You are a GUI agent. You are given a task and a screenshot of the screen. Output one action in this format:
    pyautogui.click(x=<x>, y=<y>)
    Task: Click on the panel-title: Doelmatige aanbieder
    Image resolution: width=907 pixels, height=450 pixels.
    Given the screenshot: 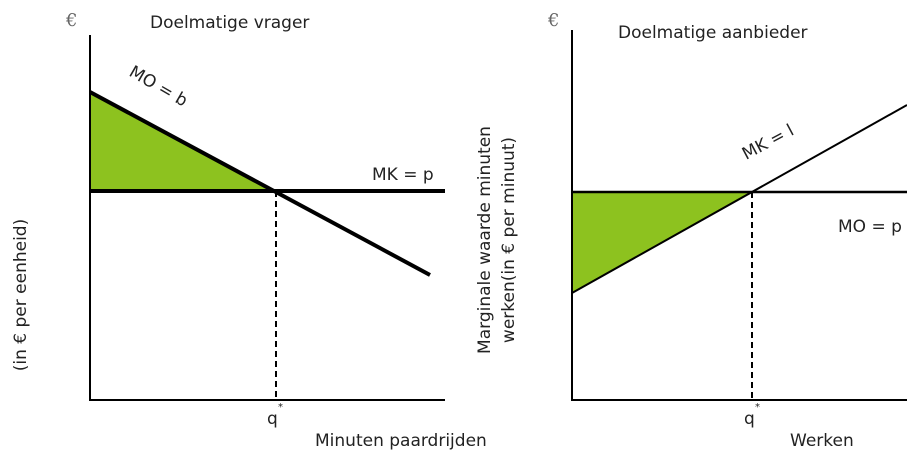 What is the action you would take?
    pyautogui.click(x=713, y=33)
    